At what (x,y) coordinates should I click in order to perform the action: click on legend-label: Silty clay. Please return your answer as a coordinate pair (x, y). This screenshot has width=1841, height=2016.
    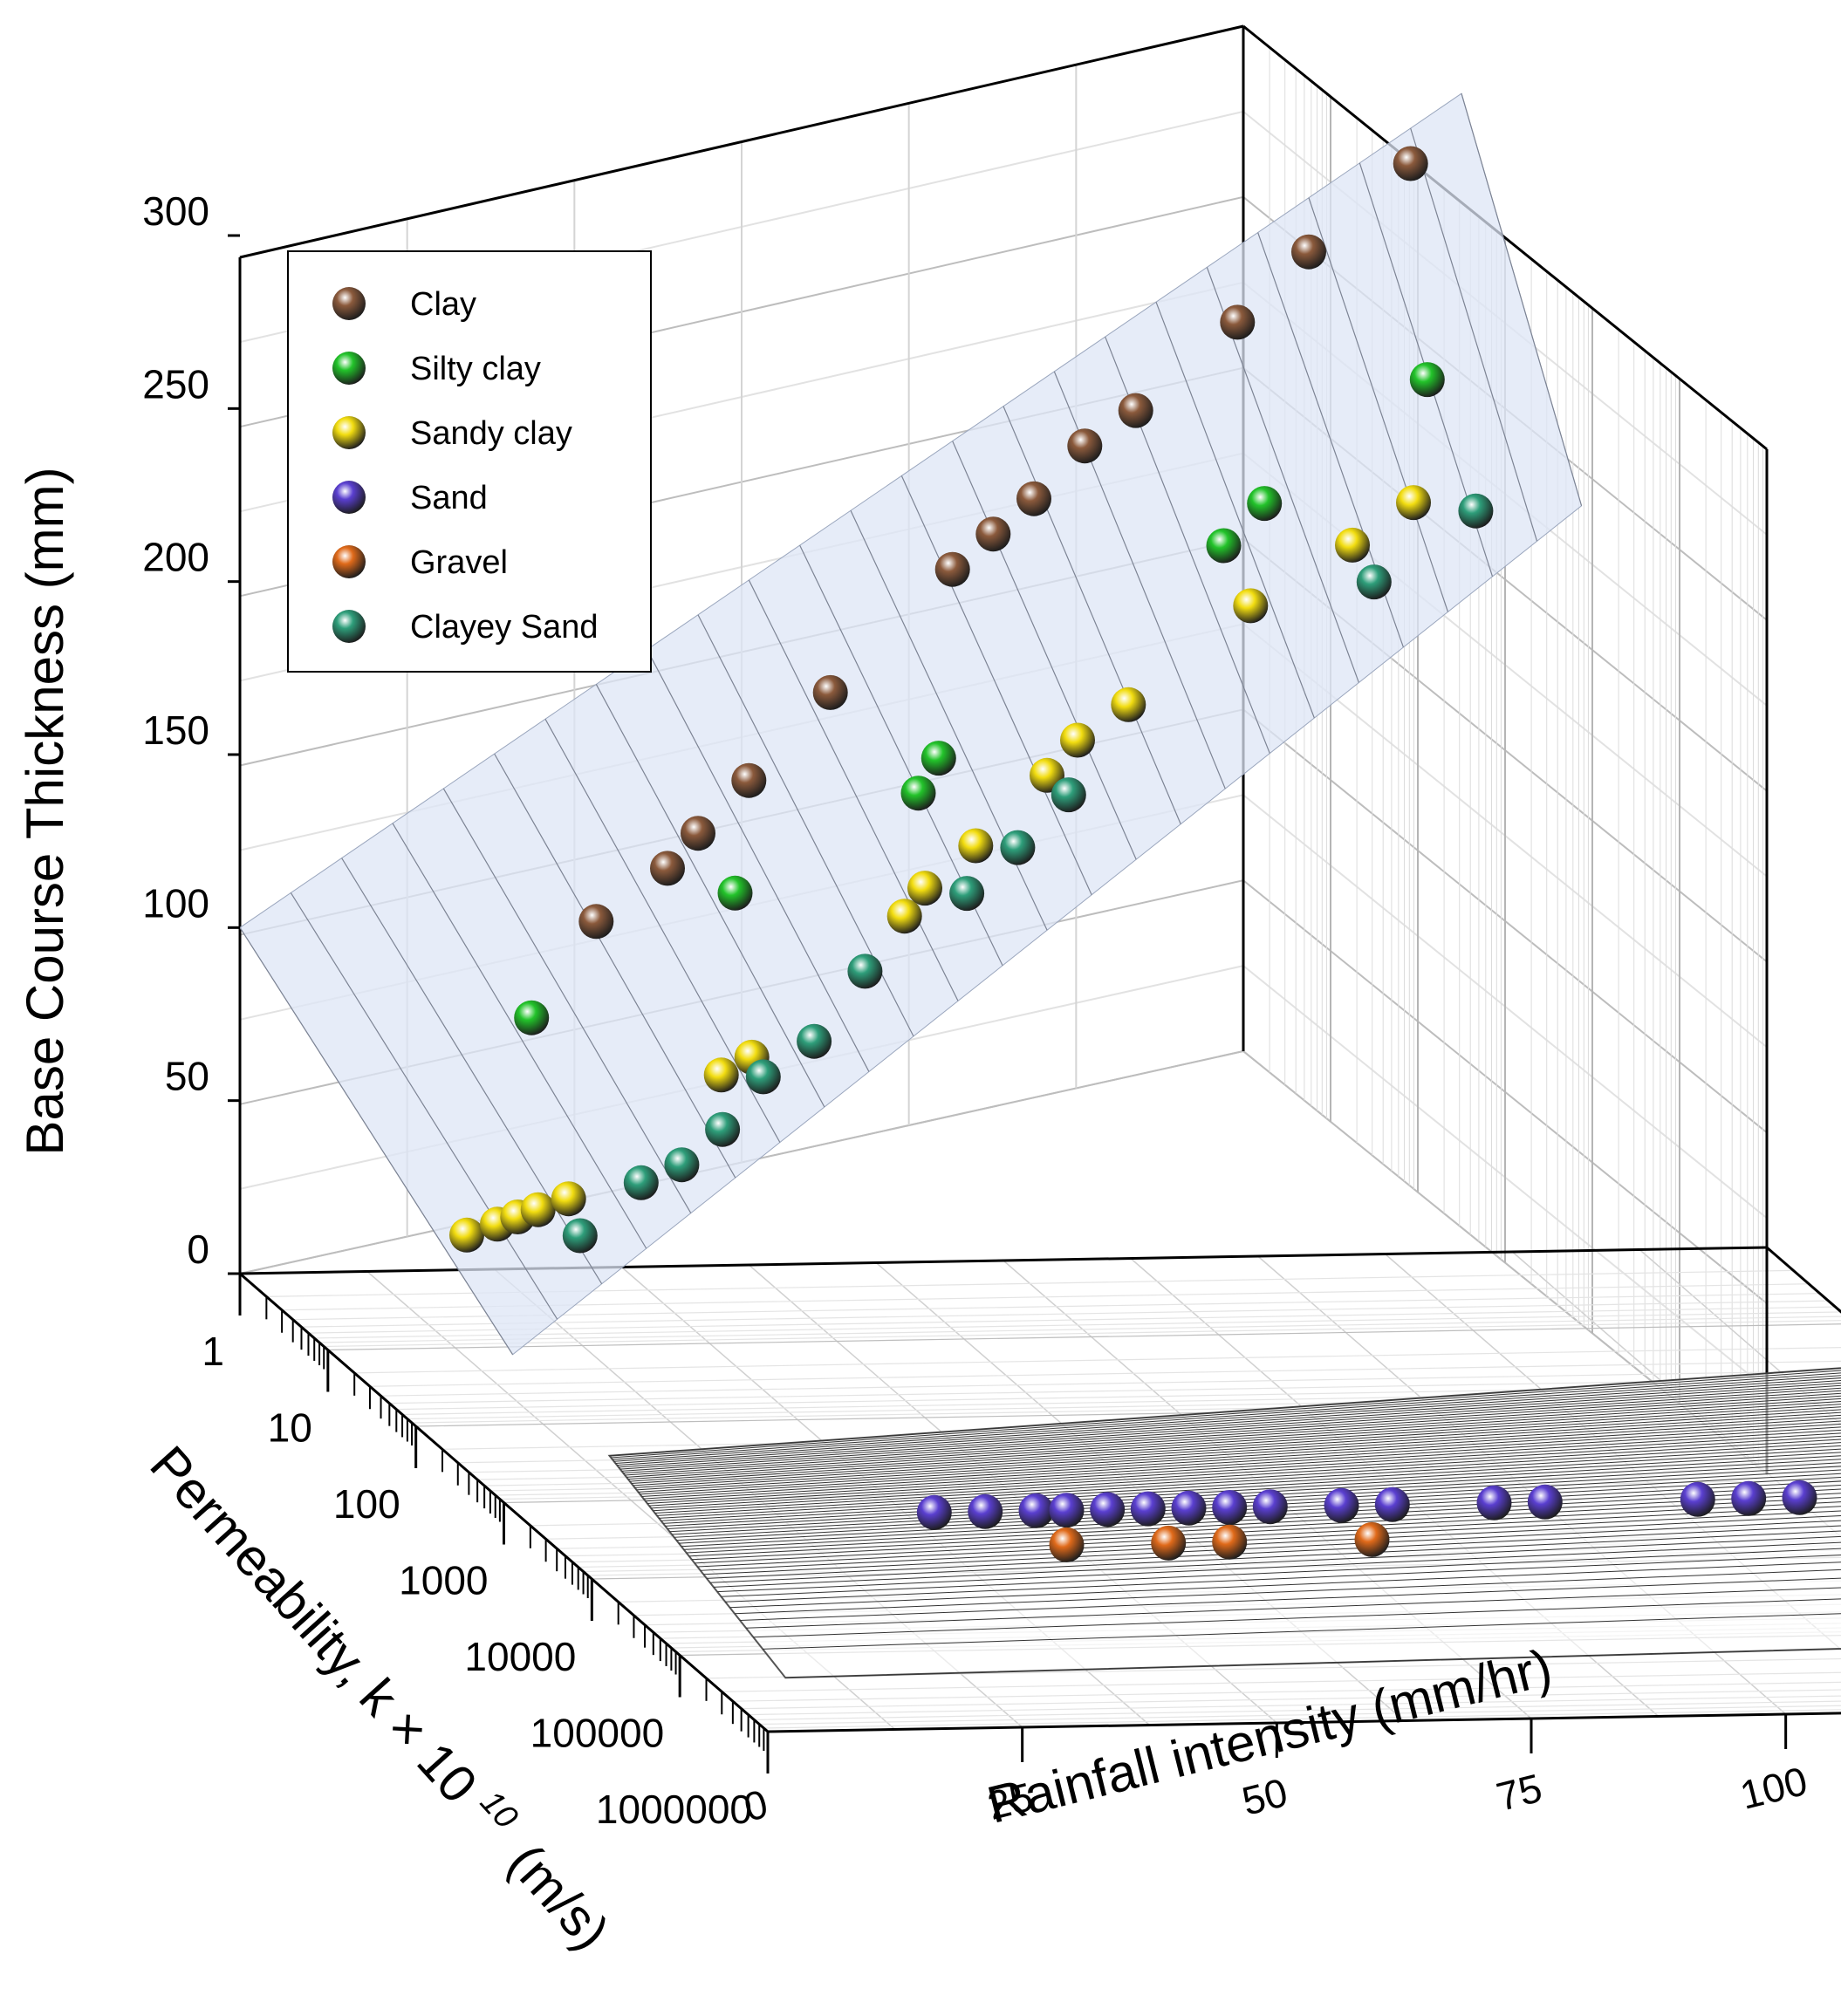
    Looking at the image, I should click on (475, 369).